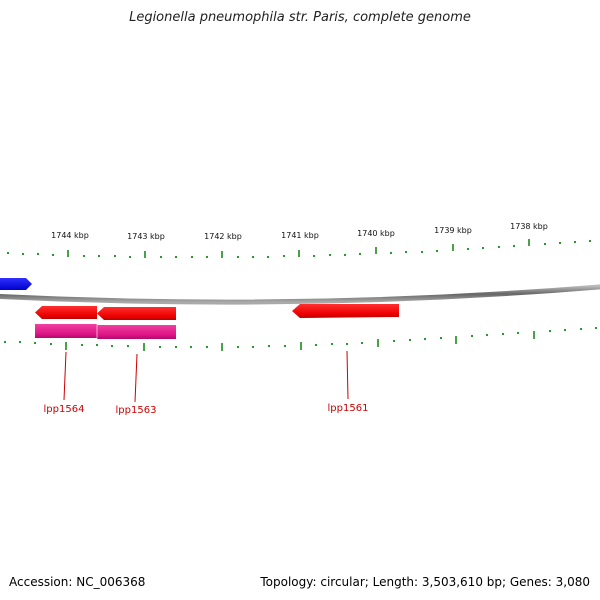  I want to click on scale-label: 1744 kbp, so click(70, 235).